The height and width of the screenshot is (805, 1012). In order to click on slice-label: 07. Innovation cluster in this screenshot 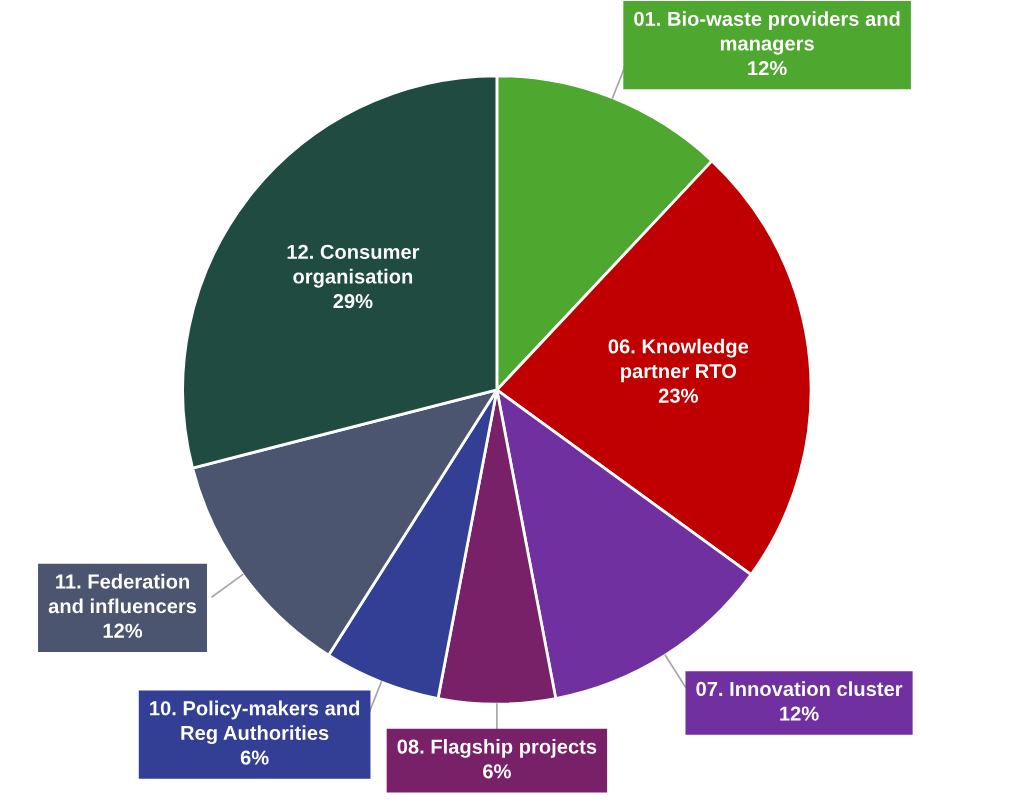, I will do `click(799, 689)`.